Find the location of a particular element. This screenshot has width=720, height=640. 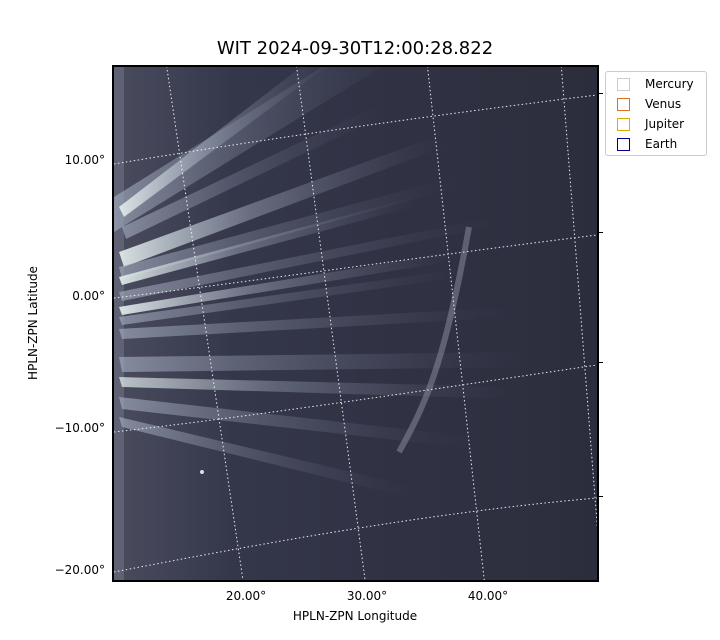

y-tick-label: 0.00° is located at coordinates (88, 296).